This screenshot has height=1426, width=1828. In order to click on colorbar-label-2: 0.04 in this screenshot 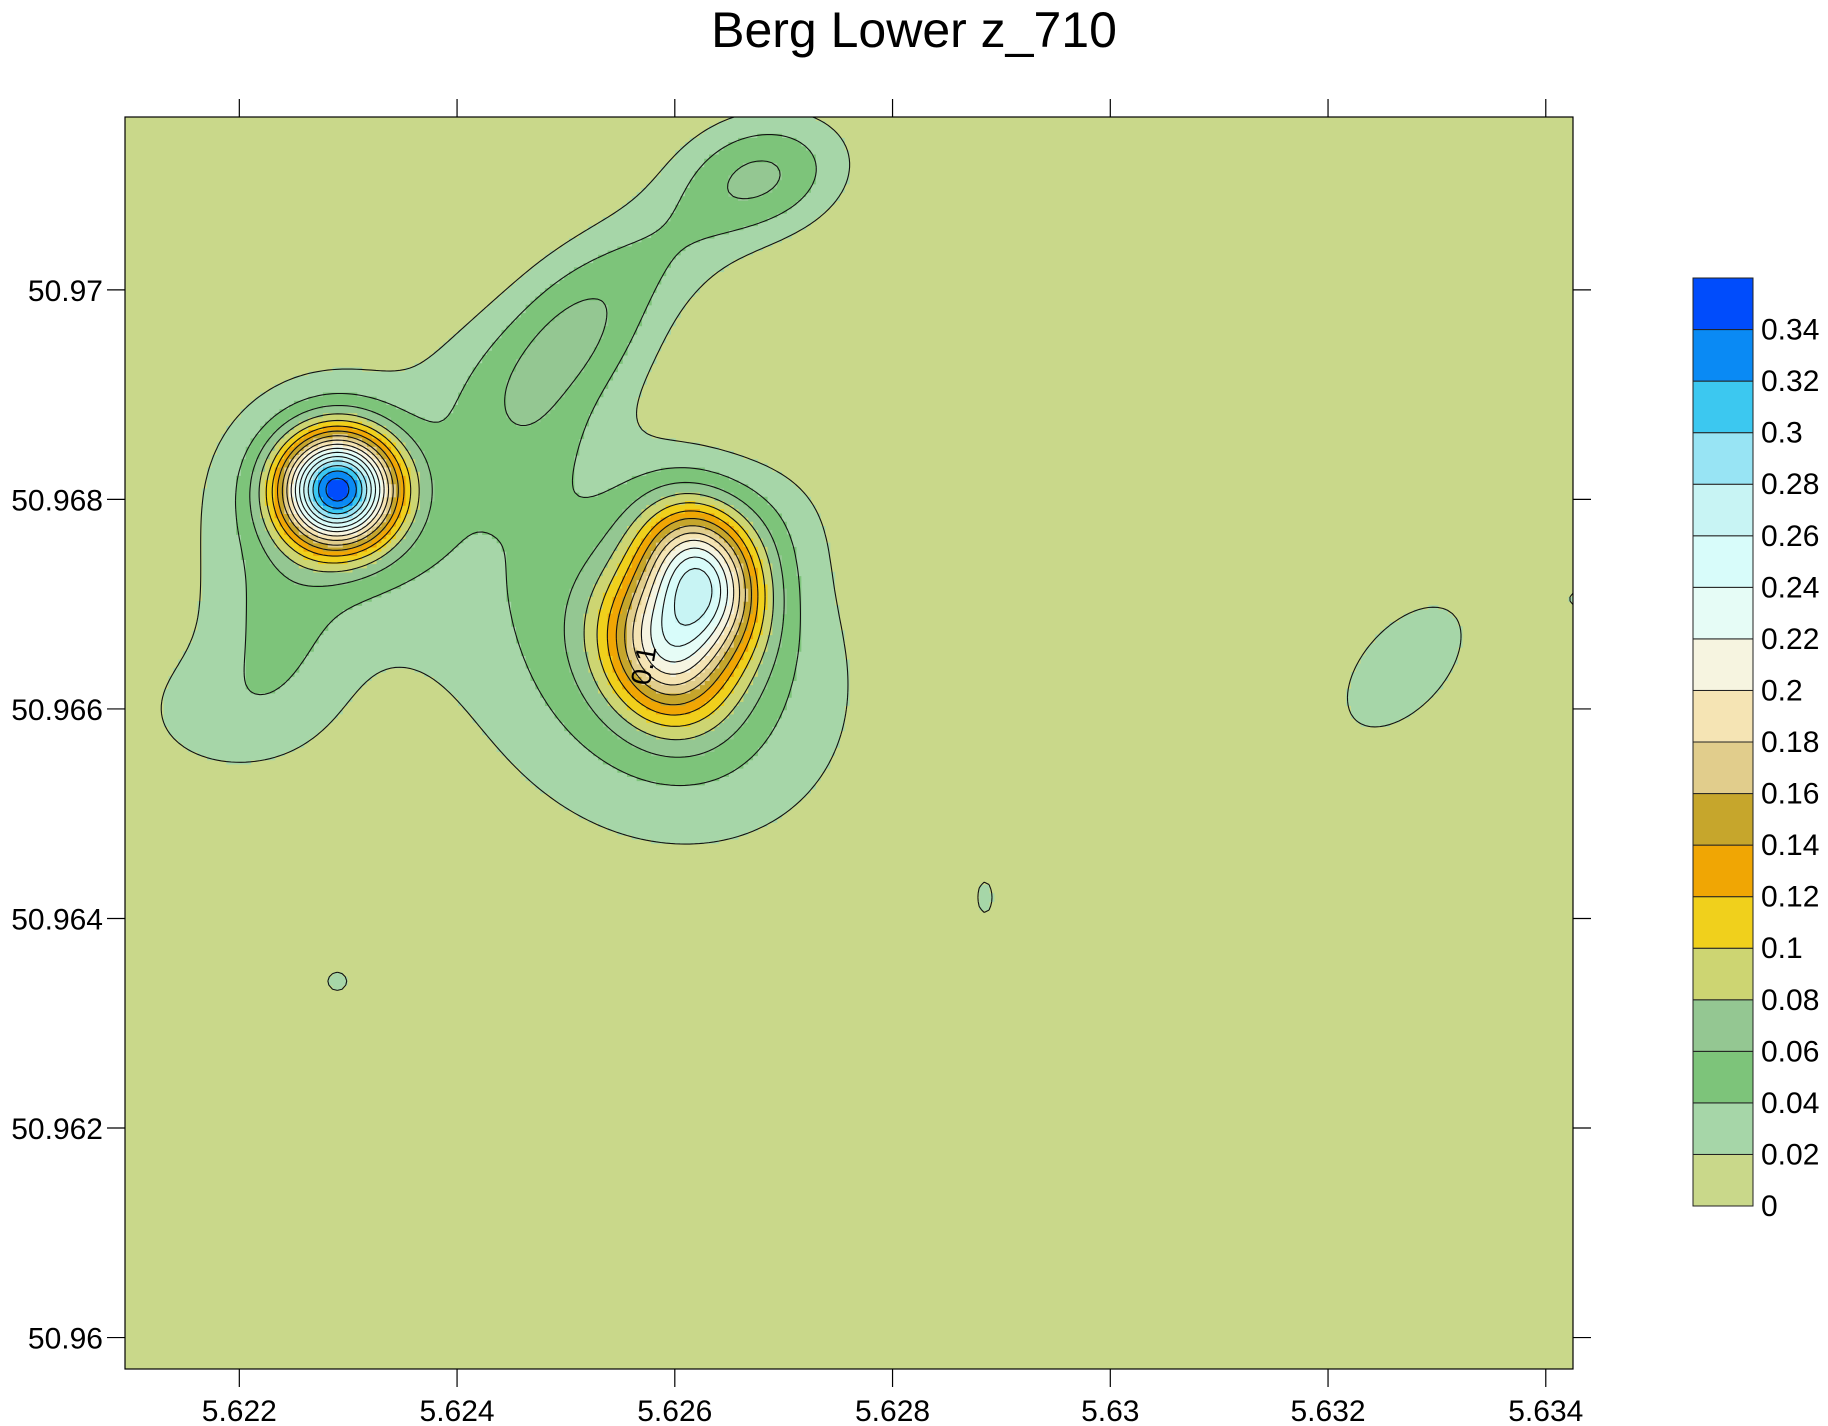, I will do `click(1790, 1103)`.